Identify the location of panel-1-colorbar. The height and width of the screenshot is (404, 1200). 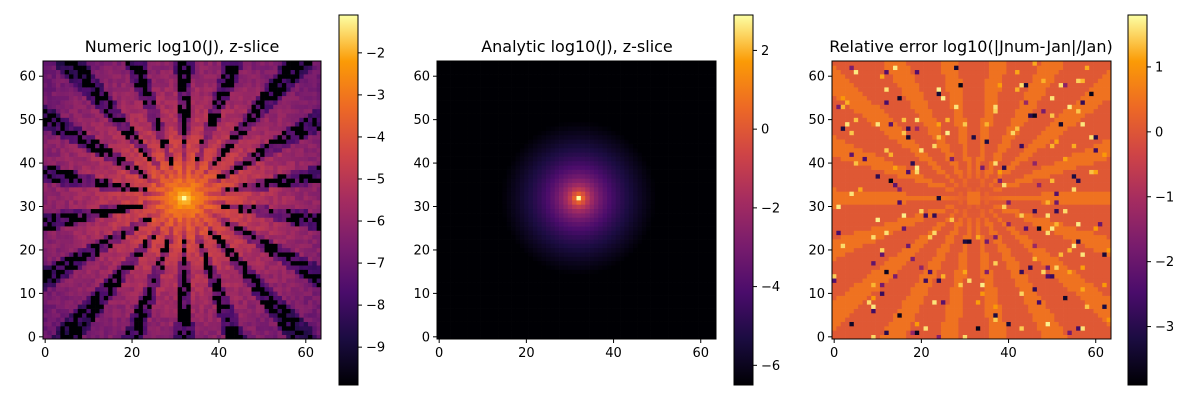
(348, 200).